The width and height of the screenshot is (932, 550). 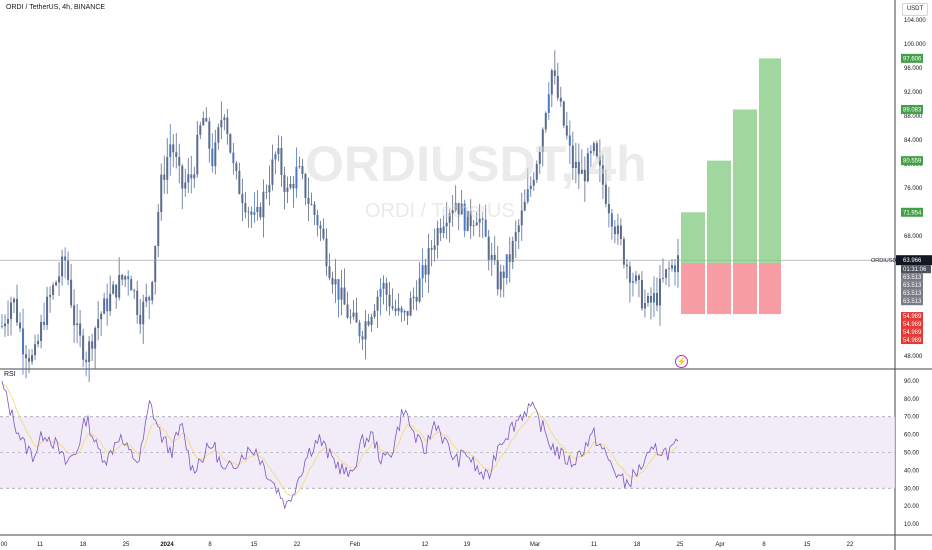 I want to click on price-tick-label: 76.000, so click(x=913, y=189).